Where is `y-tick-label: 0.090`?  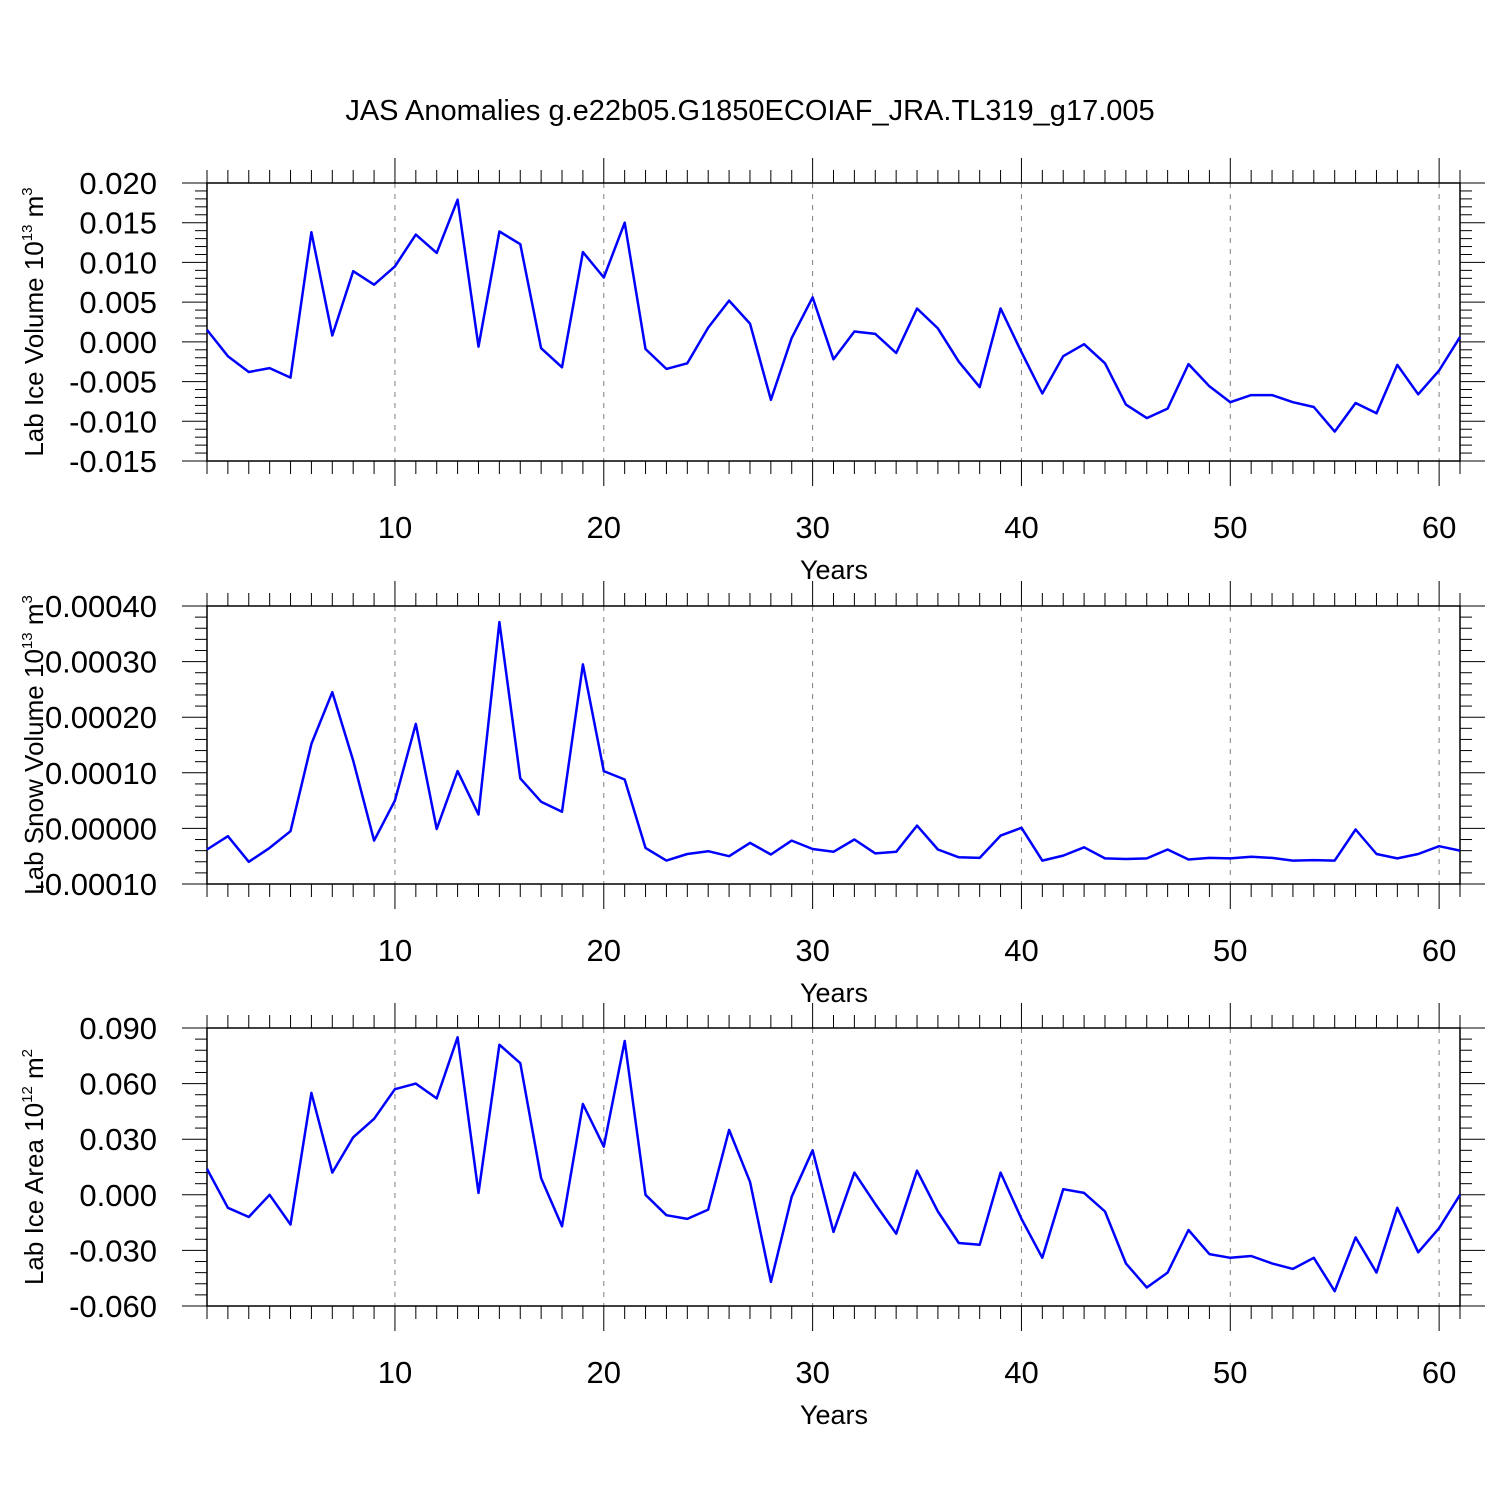
y-tick-label: 0.090 is located at coordinates (118, 1028).